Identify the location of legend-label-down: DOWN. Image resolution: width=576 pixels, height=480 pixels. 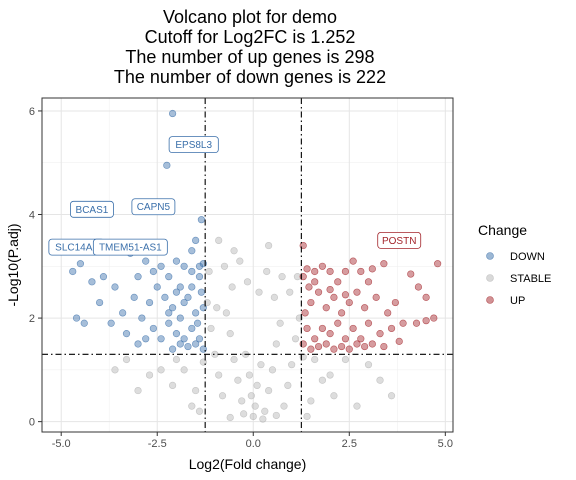
(527, 257).